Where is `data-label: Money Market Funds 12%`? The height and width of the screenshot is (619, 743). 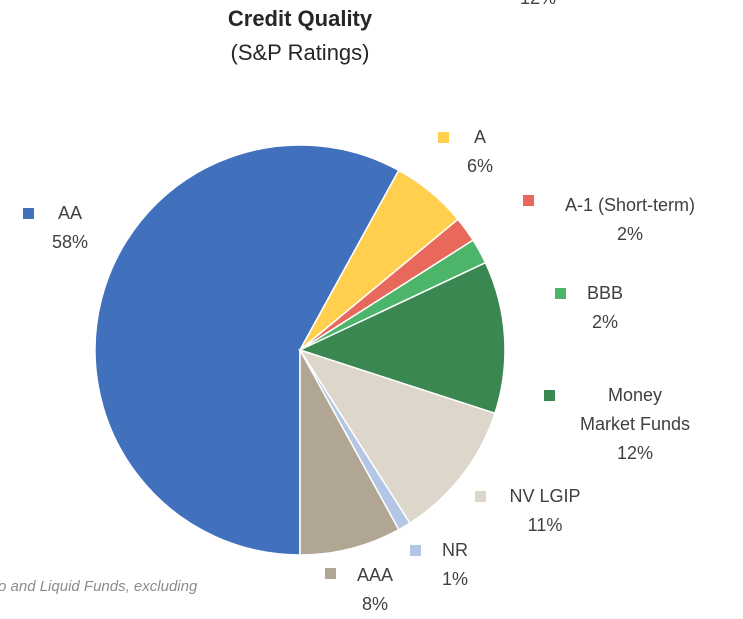 data-label: Money Market Funds 12% is located at coordinates (635, 424).